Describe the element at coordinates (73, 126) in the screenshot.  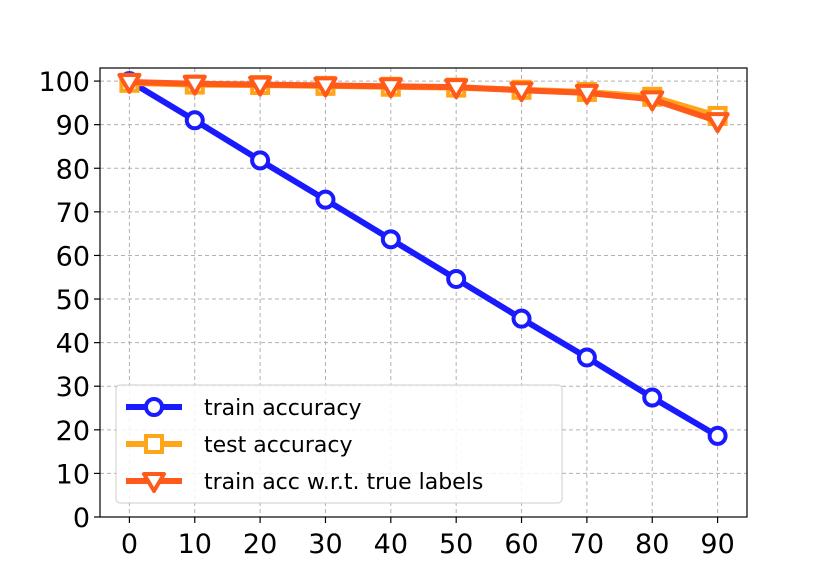
I see `y-tick-label: 90` at that location.